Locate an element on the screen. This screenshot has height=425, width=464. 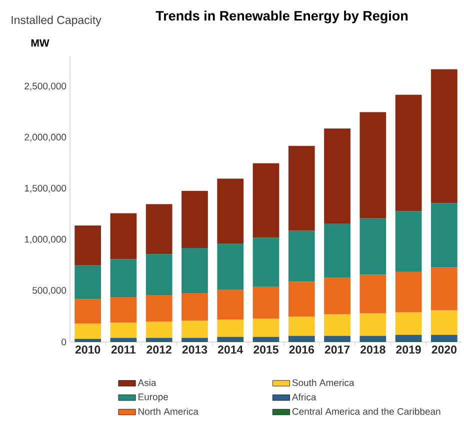
y-axis-title: Installed Capacity is located at coordinates (57, 21).